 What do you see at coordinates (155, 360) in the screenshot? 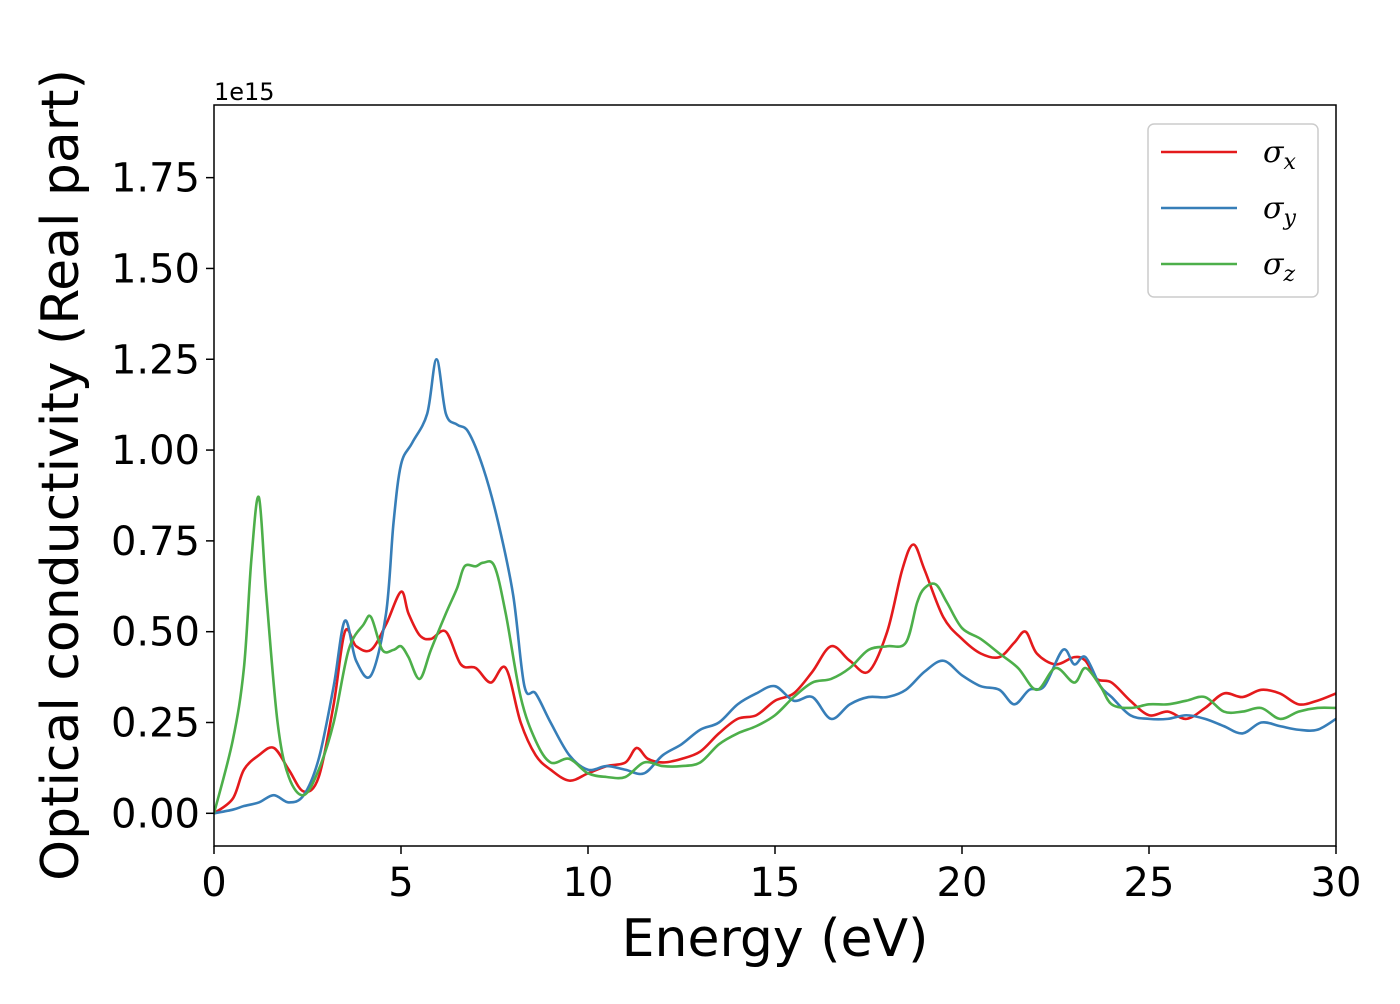
I see `y-tick-label: 1.25` at bounding box center [155, 360].